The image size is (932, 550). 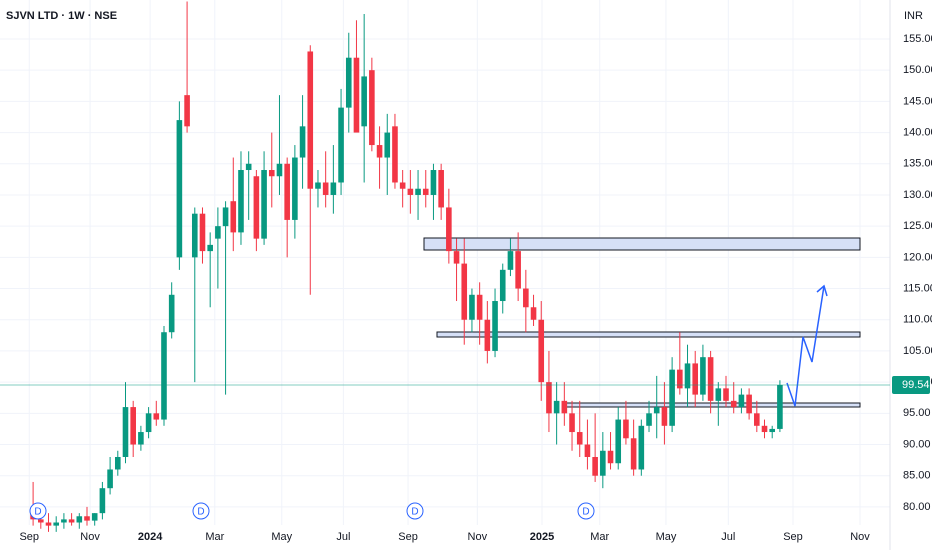 What do you see at coordinates (917, 351) in the screenshot?
I see `y-tick-label: 105.00` at bounding box center [917, 351].